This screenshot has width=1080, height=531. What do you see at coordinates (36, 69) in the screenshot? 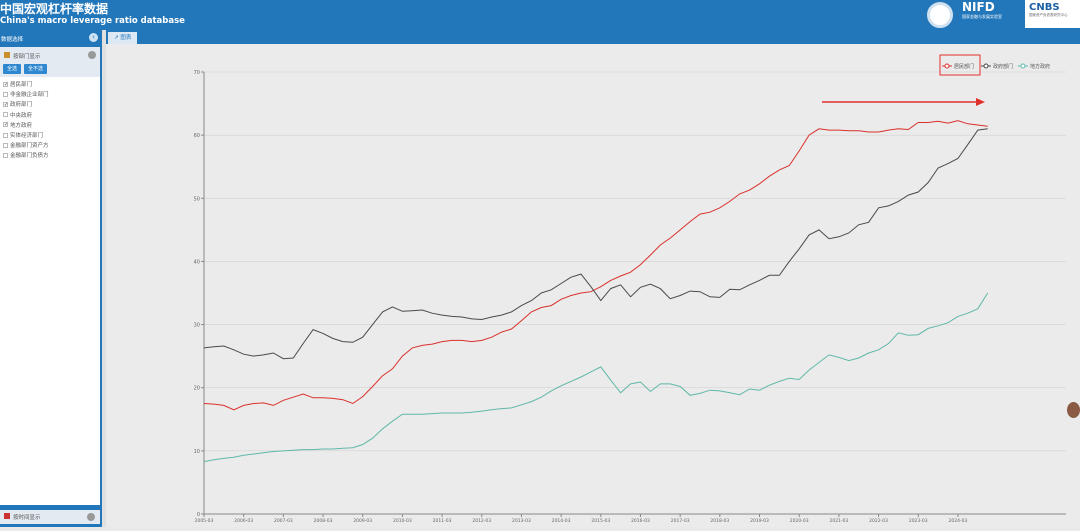
I see `select-none-button: 全不选` at bounding box center [36, 69].